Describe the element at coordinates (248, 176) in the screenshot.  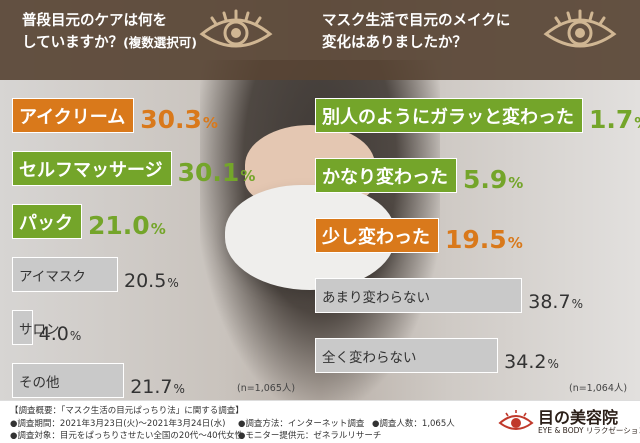
I see `left-value-unit-1: %` at that location.